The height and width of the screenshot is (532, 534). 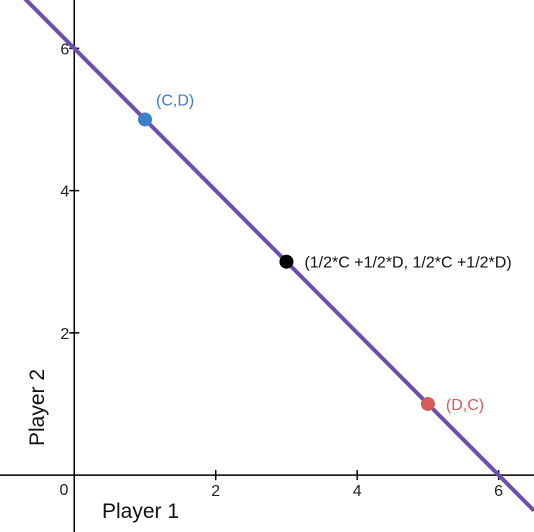 I want to click on x-tick-label: 2, so click(x=215, y=491).